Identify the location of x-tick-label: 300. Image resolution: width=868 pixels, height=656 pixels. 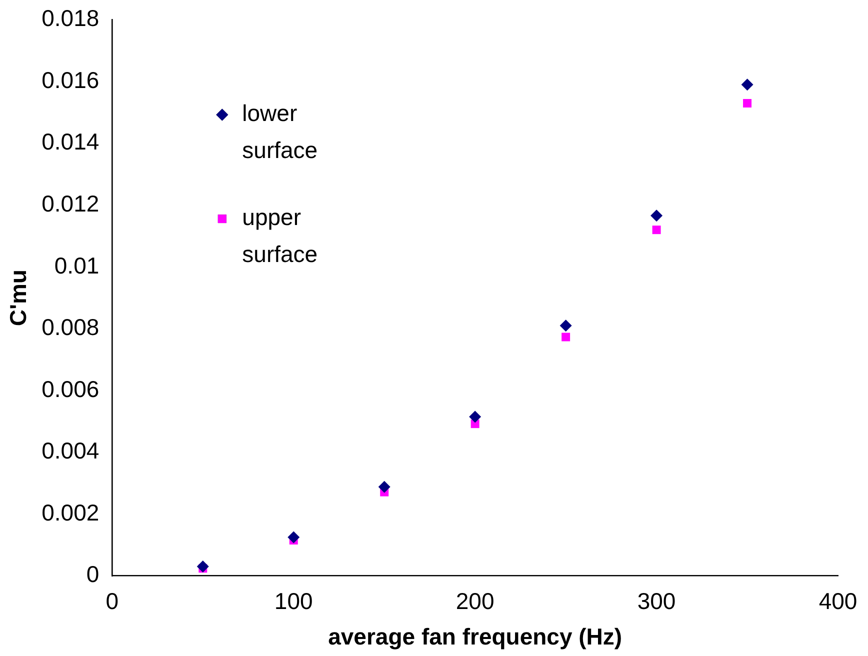
(656, 601).